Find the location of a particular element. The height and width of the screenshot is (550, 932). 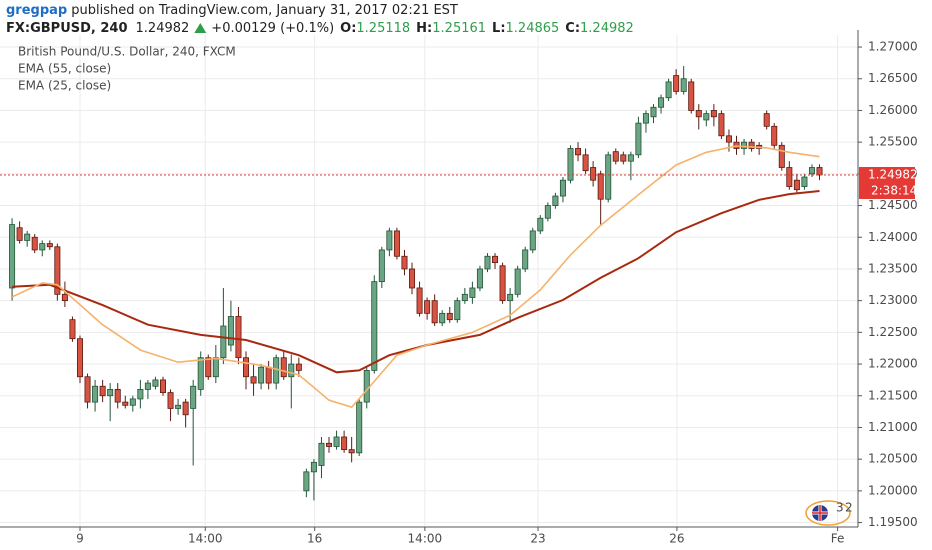

countdown: 2:38:14 is located at coordinates (894, 190).